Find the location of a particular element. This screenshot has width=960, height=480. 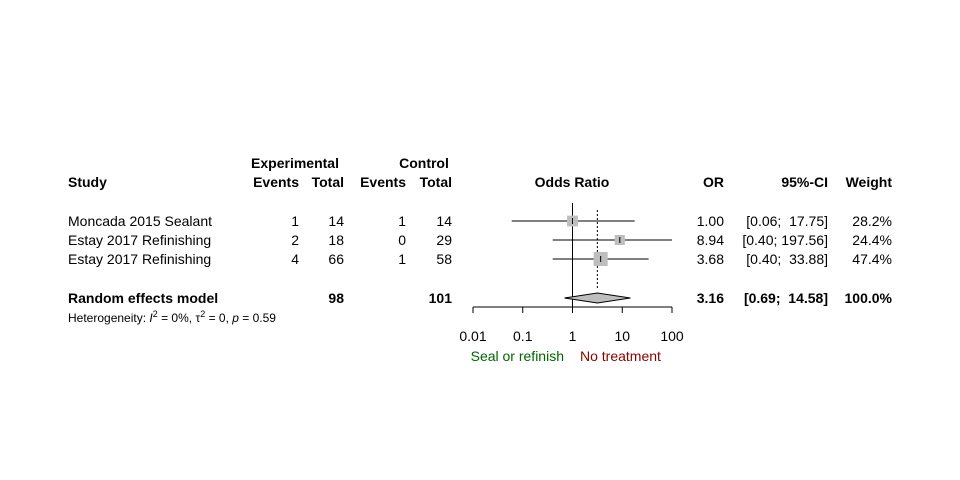

header-study: Study is located at coordinates (87, 182).